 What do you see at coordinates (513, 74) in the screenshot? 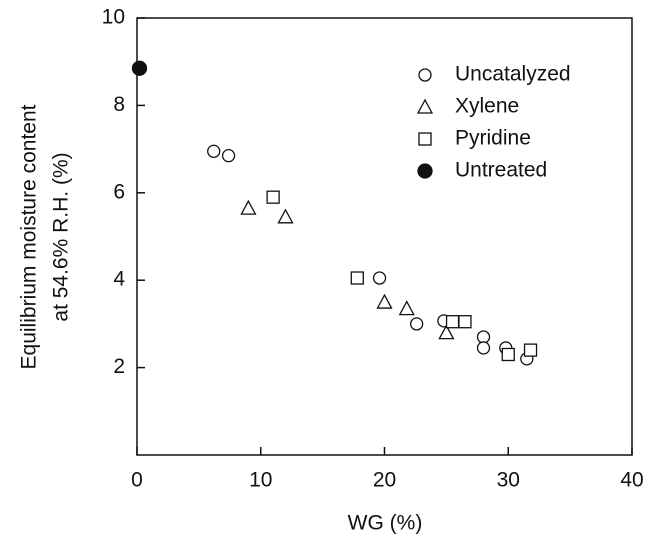
I see `legend-label: Uncatalyzed` at bounding box center [513, 74].